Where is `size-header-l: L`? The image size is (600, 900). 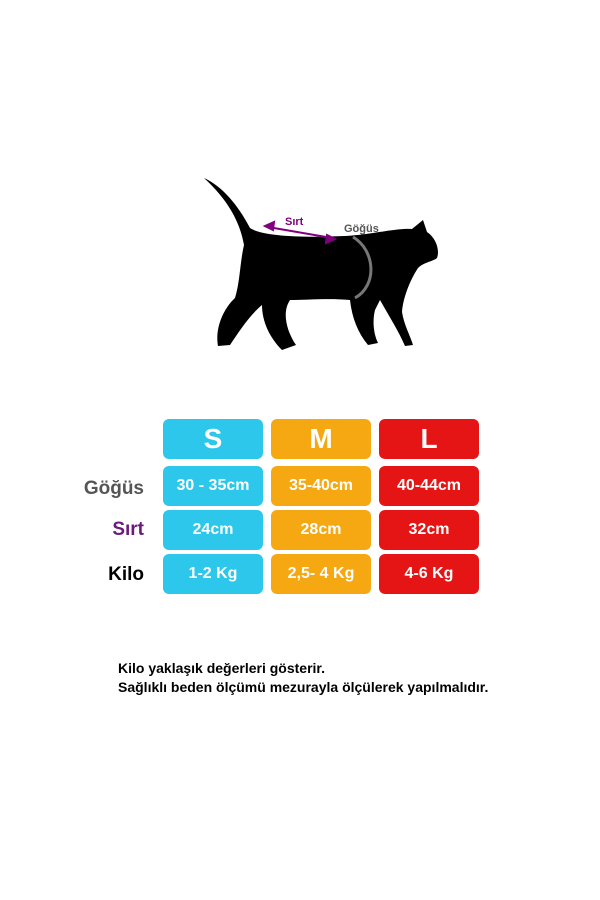
size-header-l: L is located at coordinates (429, 439).